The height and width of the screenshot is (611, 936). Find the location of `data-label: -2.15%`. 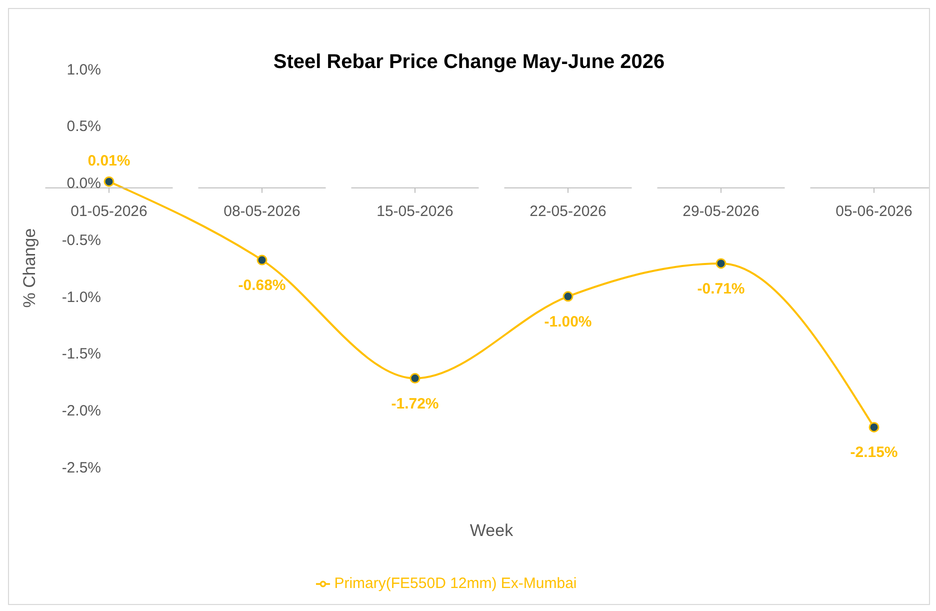

data-label: -2.15% is located at coordinates (874, 453).